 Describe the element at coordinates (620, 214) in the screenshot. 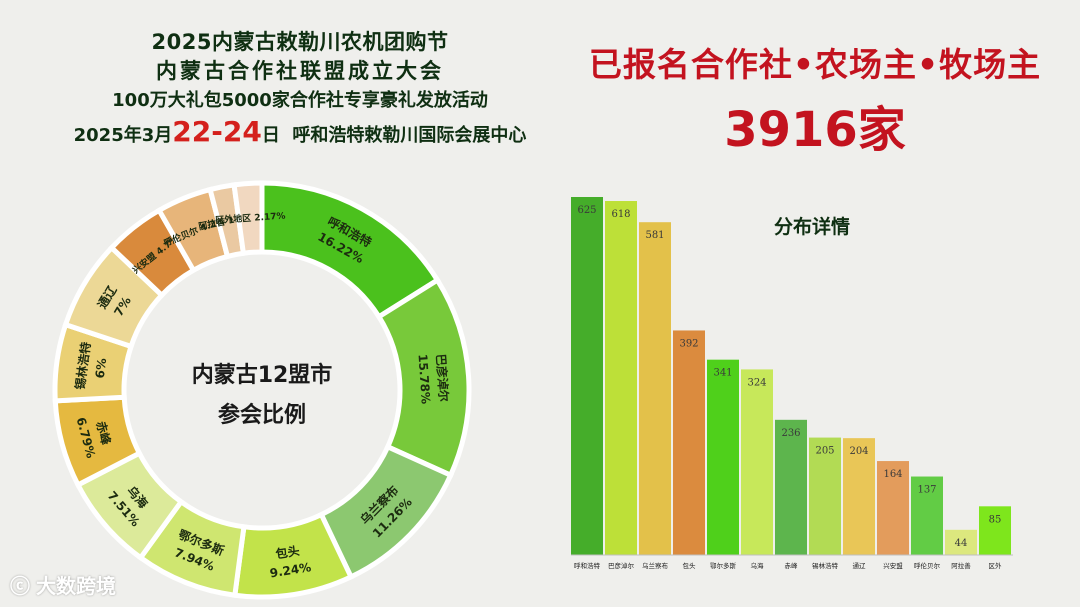

I see `bar-value-label: 618` at that location.